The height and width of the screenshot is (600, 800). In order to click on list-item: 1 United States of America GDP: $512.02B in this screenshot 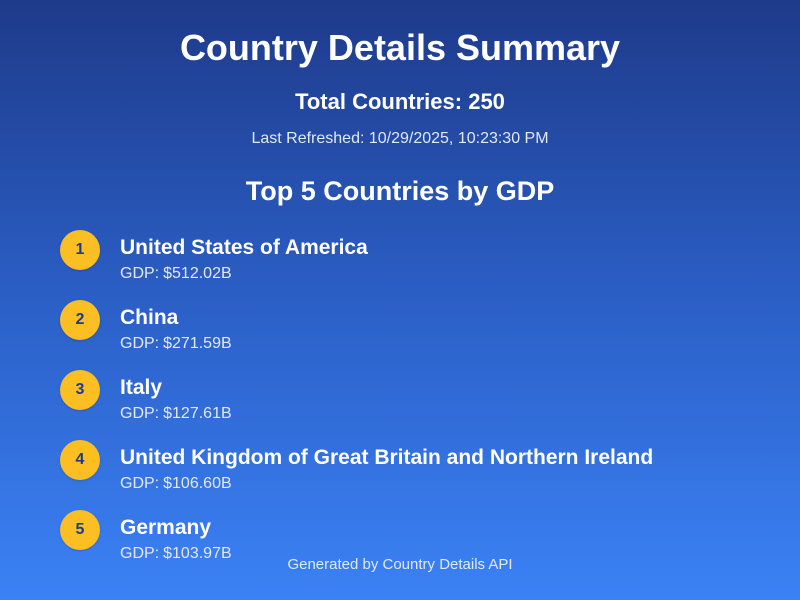, I will do `click(410, 265)`.